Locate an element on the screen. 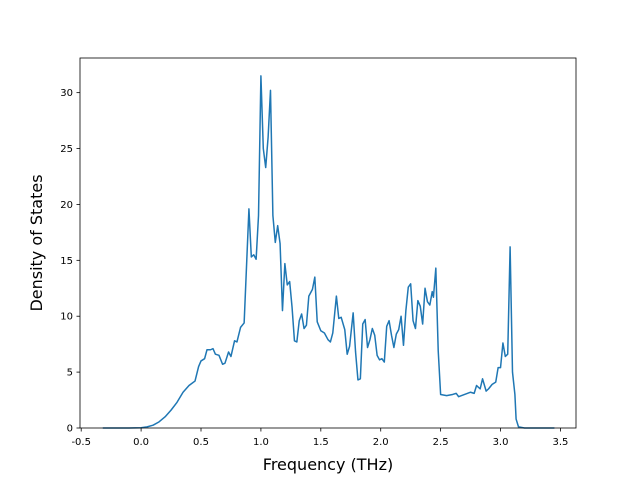 This screenshot has width=640, height=480. y-tick-label: 25 is located at coordinates (66, 149).